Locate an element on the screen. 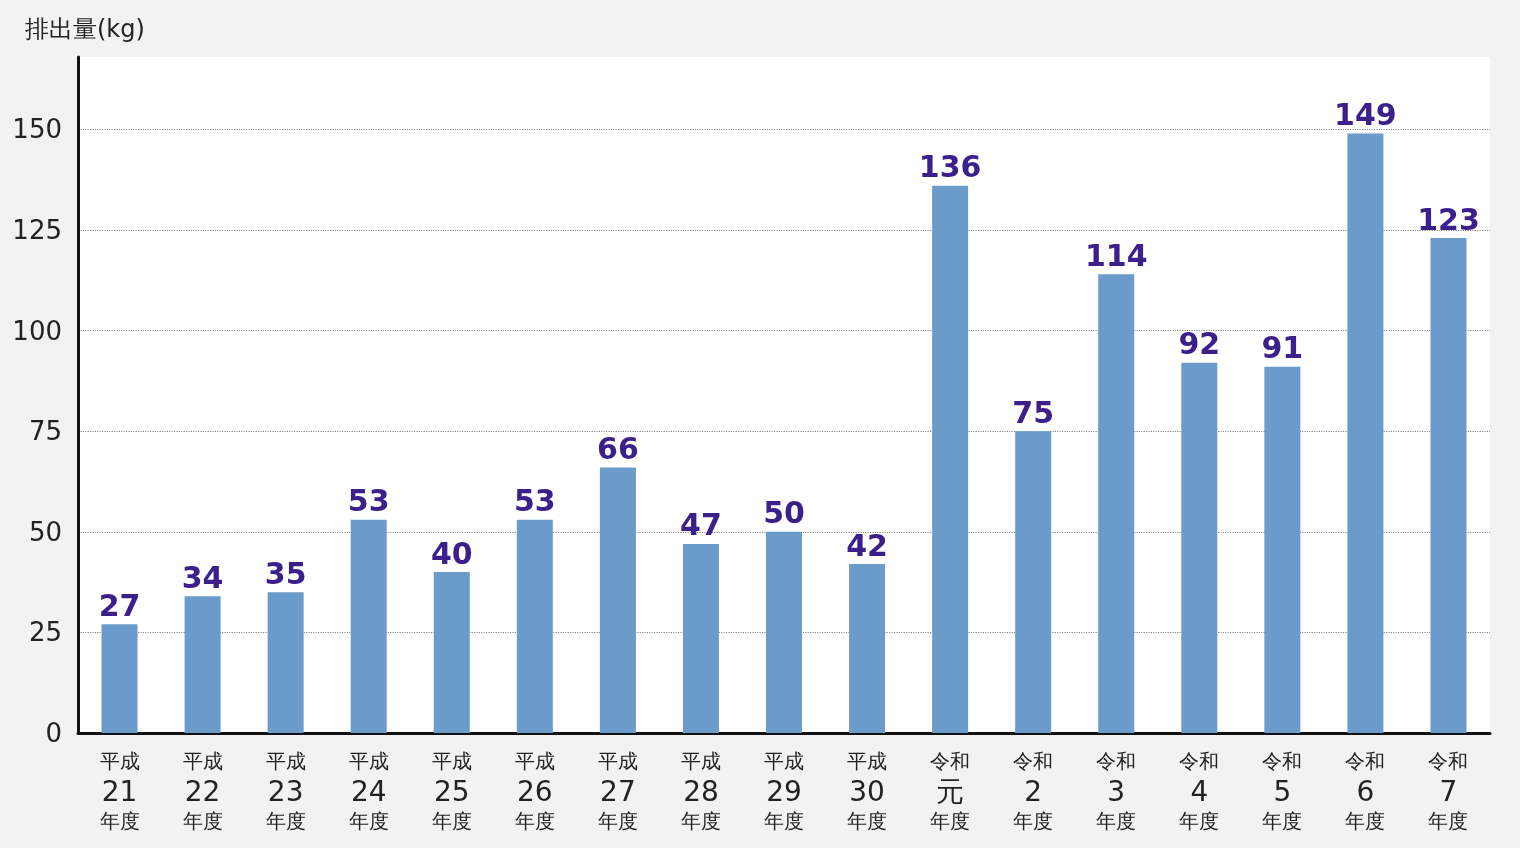 The image size is (1520, 848). x-tick-label: 平成24年度 is located at coordinates (368, 791).